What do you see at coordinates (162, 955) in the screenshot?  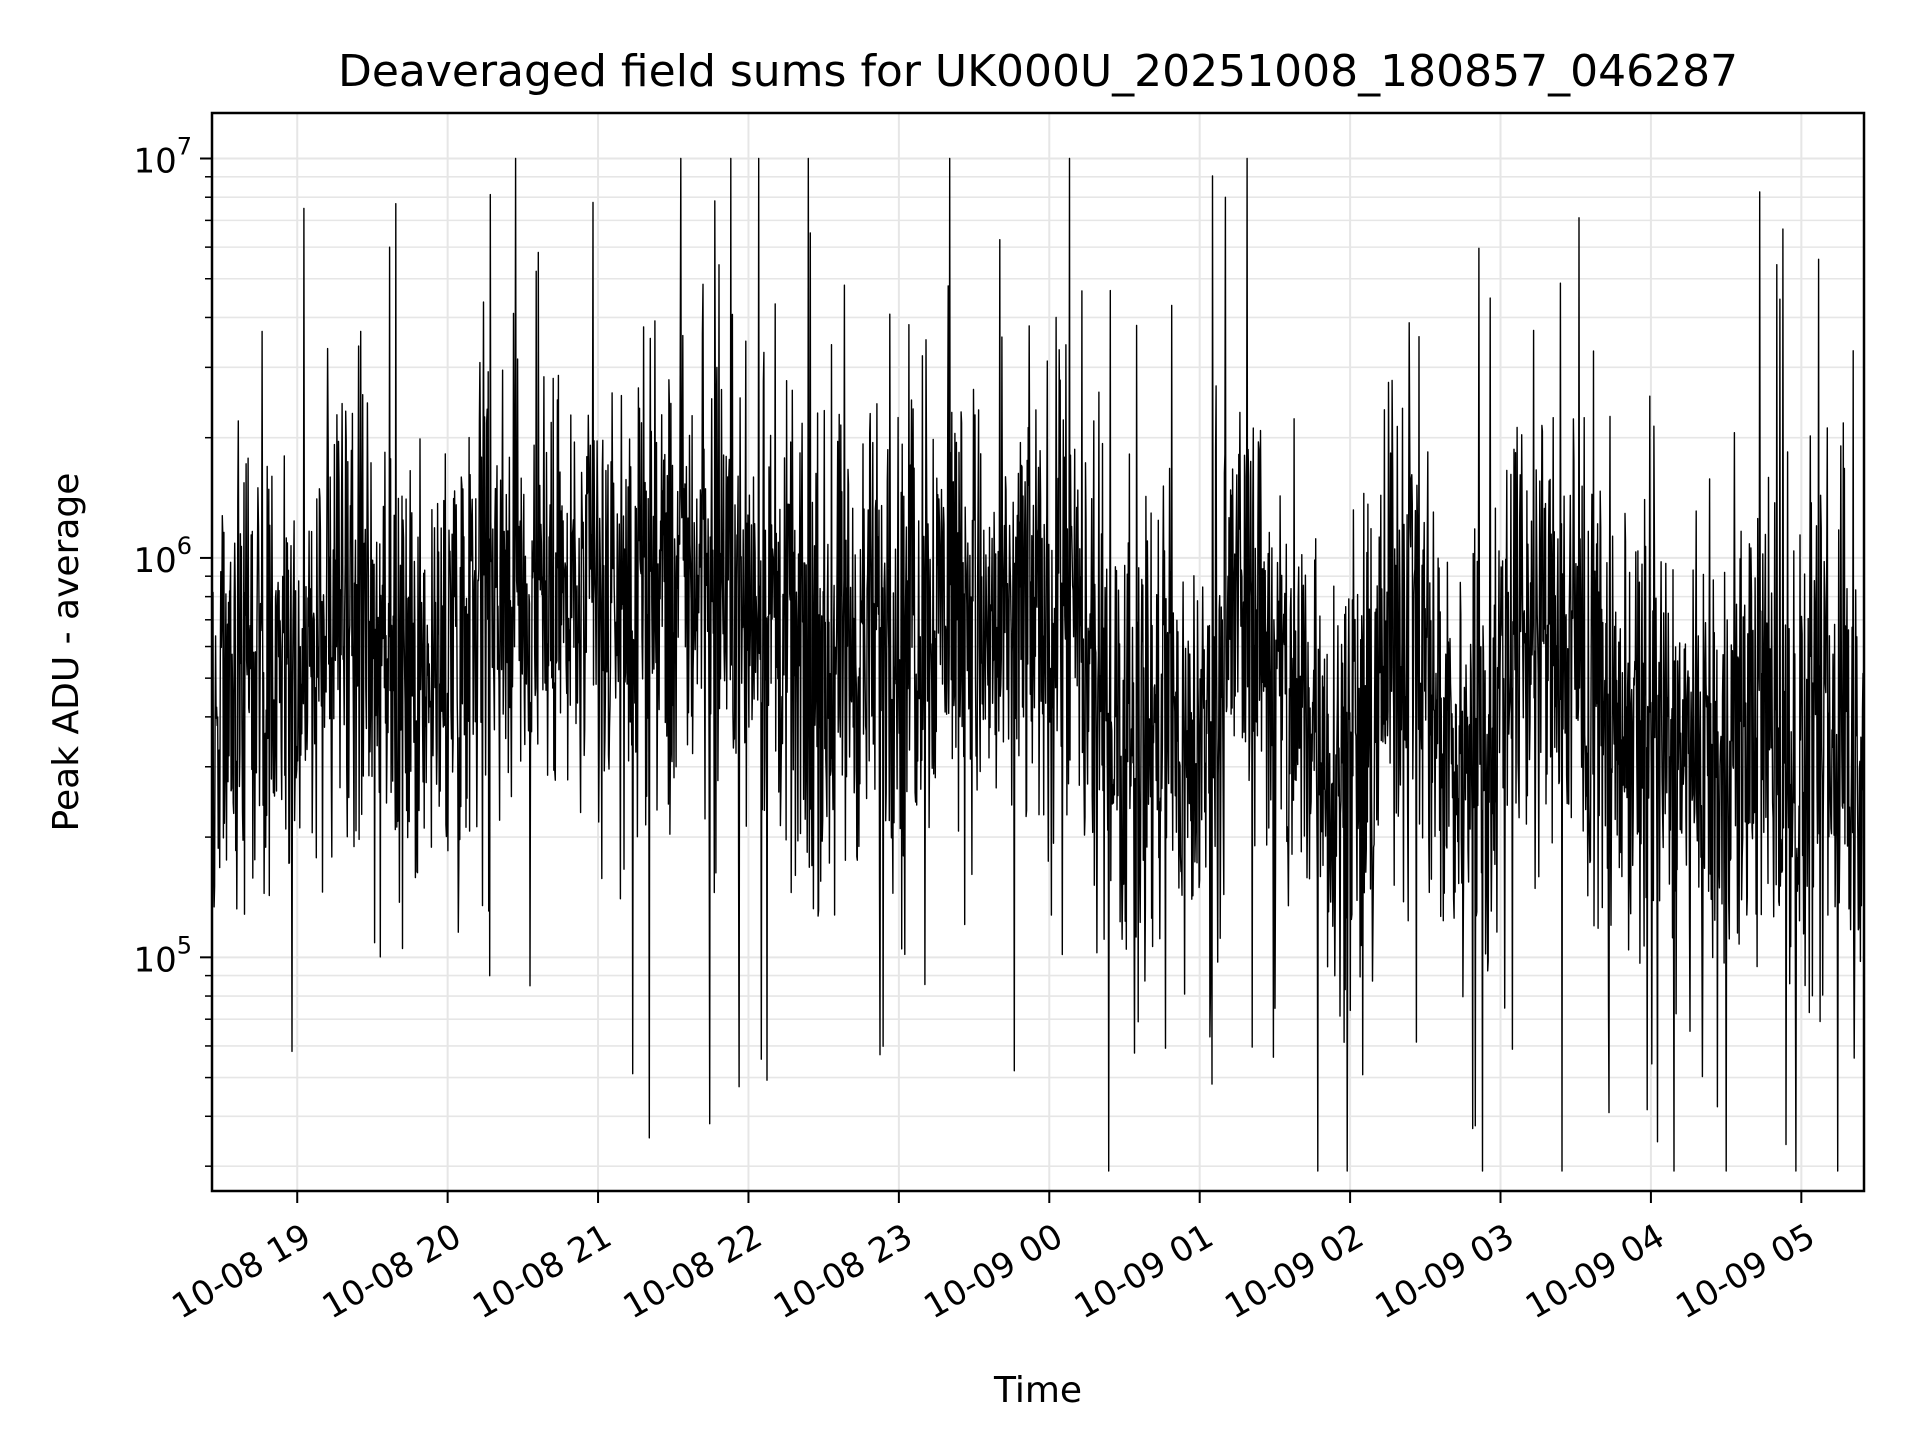 I see `y-tick-label: 10⁵` at bounding box center [162, 955].